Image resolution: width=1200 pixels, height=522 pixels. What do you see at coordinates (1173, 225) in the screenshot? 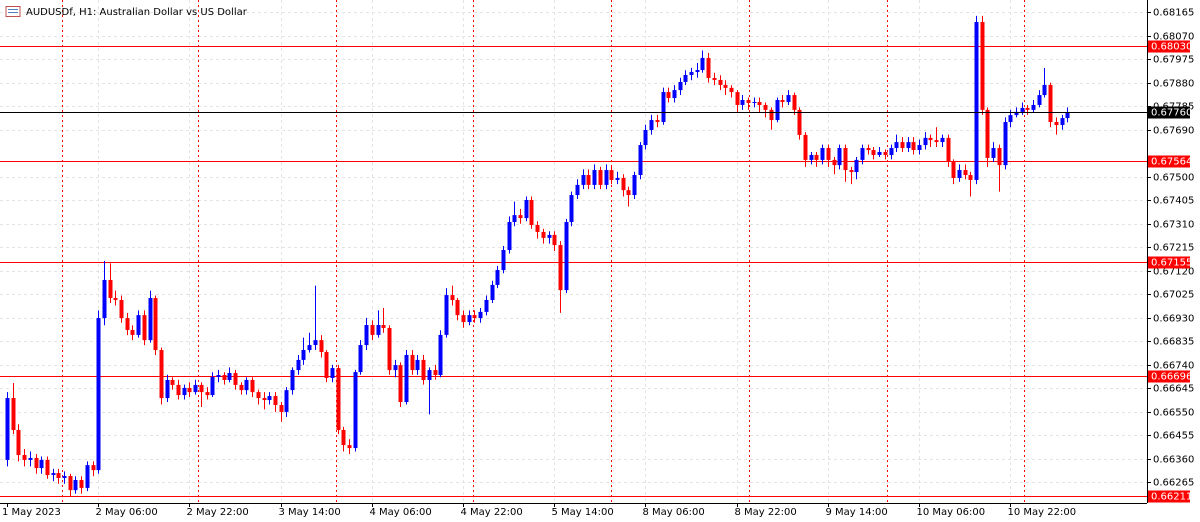
I see `y-tick-label: 0.67310` at bounding box center [1173, 225].